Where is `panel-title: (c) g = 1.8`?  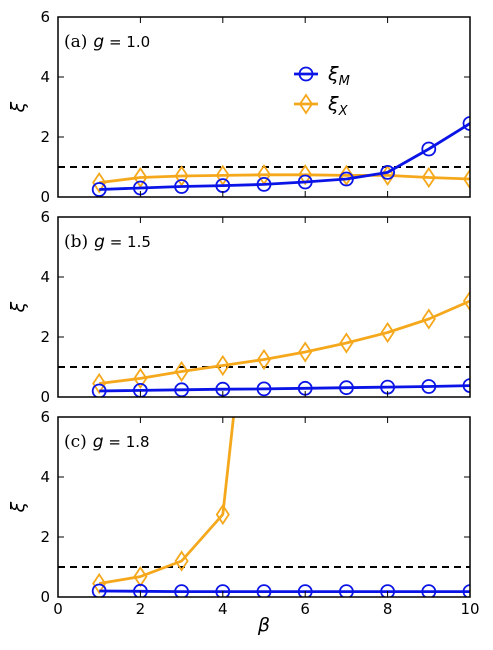 panel-title: (c) g = 1.8 is located at coordinates (107, 442).